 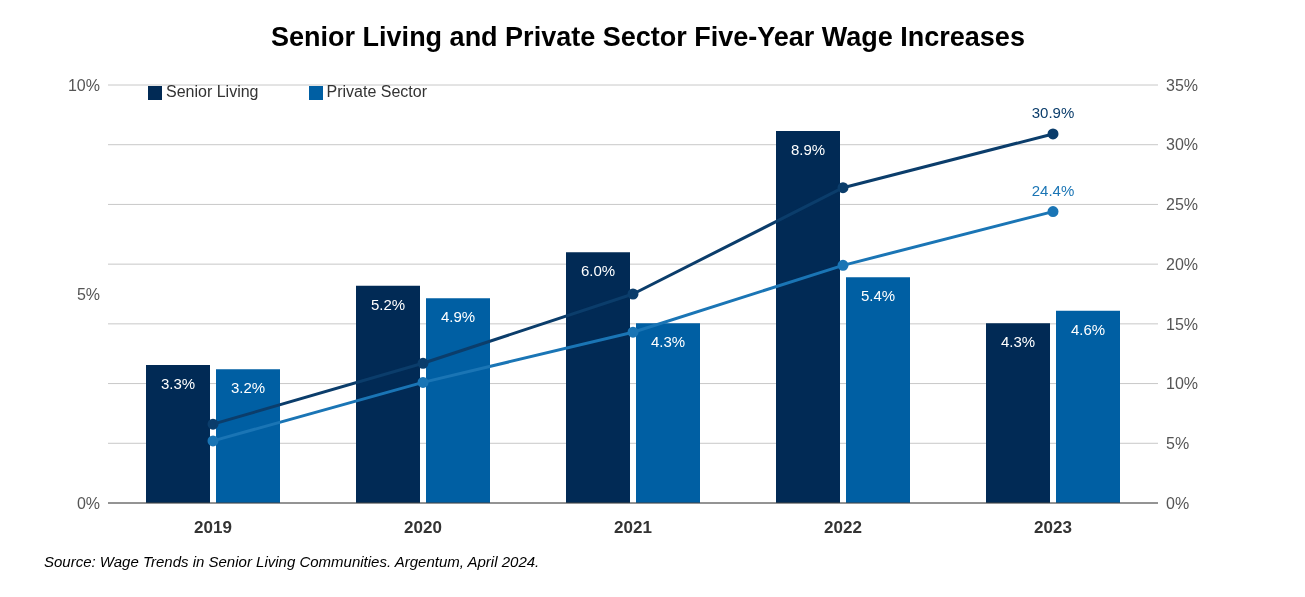 What do you see at coordinates (1053, 528) in the screenshot?
I see `x-tick-label: 2023` at bounding box center [1053, 528].